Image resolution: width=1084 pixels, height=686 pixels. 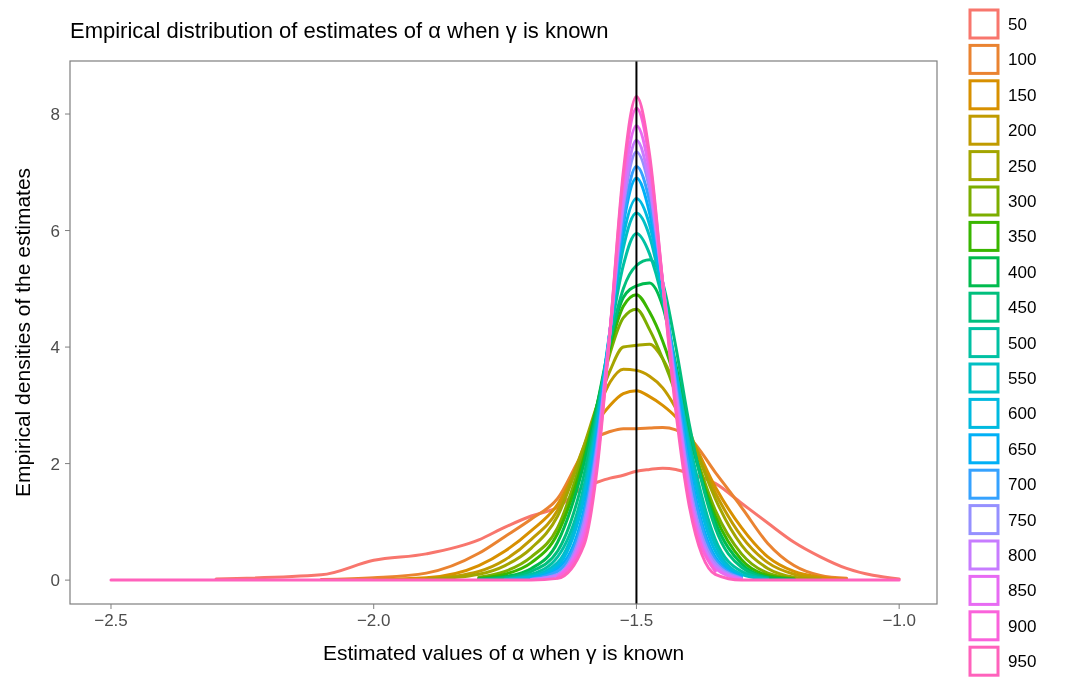 What do you see at coordinates (503, 652) in the screenshot?
I see `x-axis-title: Estimated values of α when γ is known` at bounding box center [503, 652].